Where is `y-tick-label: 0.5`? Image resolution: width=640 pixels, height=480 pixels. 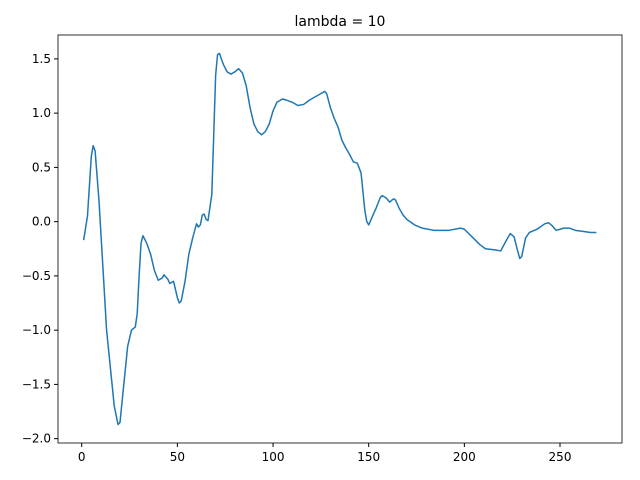
y-tick-label: 0.5 is located at coordinates (41, 167).